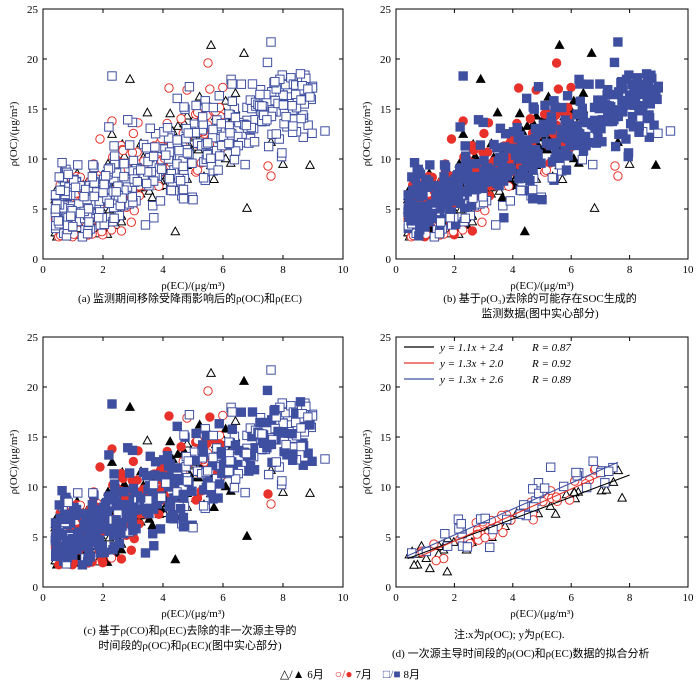  I want to click on y-tick-label: 0, so click(389, 588).